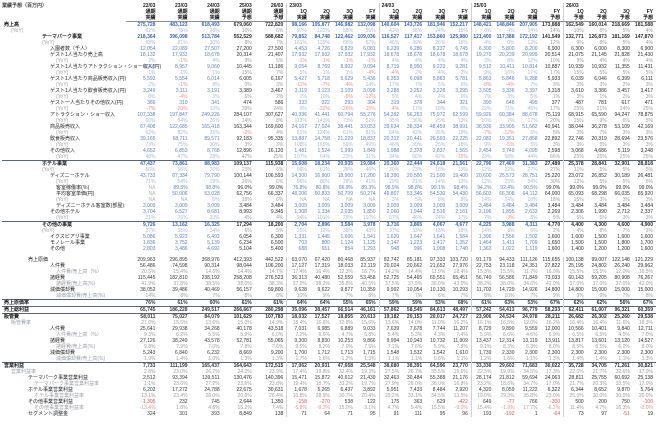 This screenshot has height=442, width=660. What do you see at coordinates (508, 79) in the screenshot?
I see `table-cell: 5,846` at bounding box center [508, 79].